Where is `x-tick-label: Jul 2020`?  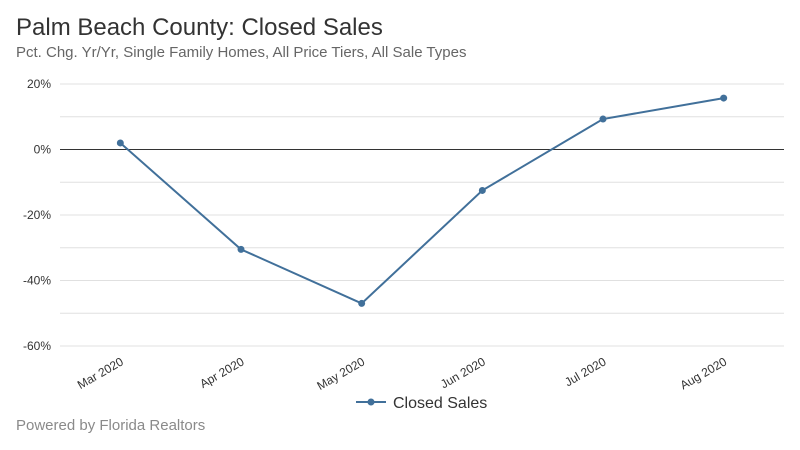
x-tick-label: Jul 2020 is located at coordinates (585, 371).